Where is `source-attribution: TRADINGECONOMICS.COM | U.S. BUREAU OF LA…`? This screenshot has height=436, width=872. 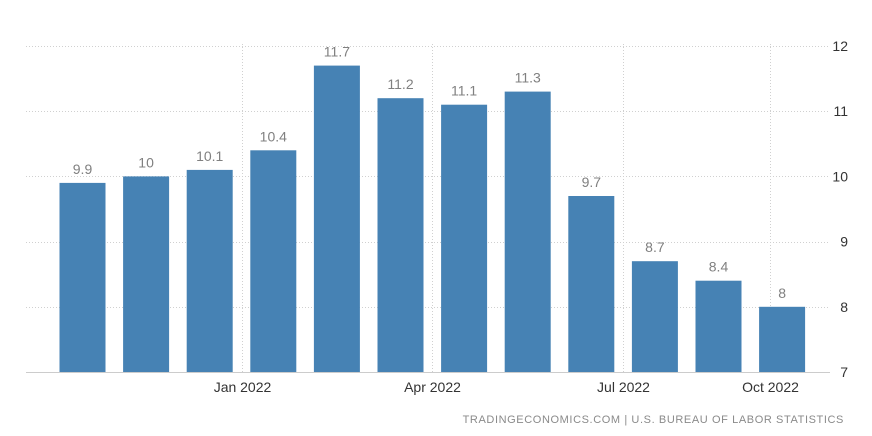
source-attribution: TRADINGECONOMICS.COM | U.S. BUREAU OF LA… is located at coordinates (653, 420).